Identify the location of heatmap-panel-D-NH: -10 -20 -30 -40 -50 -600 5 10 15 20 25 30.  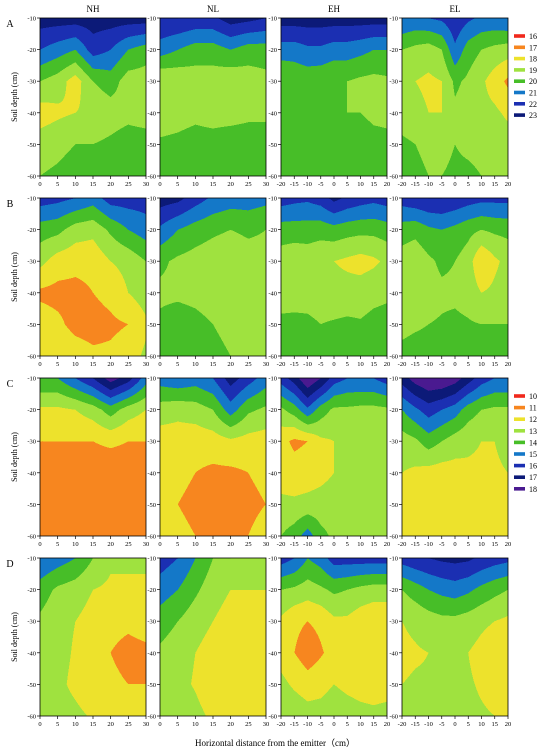
(88, 642).